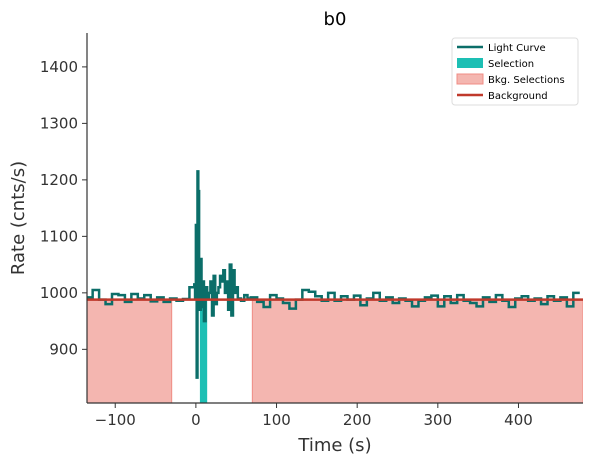  Describe the element at coordinates (59, 180) in the screenshot. I see `y-tick-label: 1200` at that location.